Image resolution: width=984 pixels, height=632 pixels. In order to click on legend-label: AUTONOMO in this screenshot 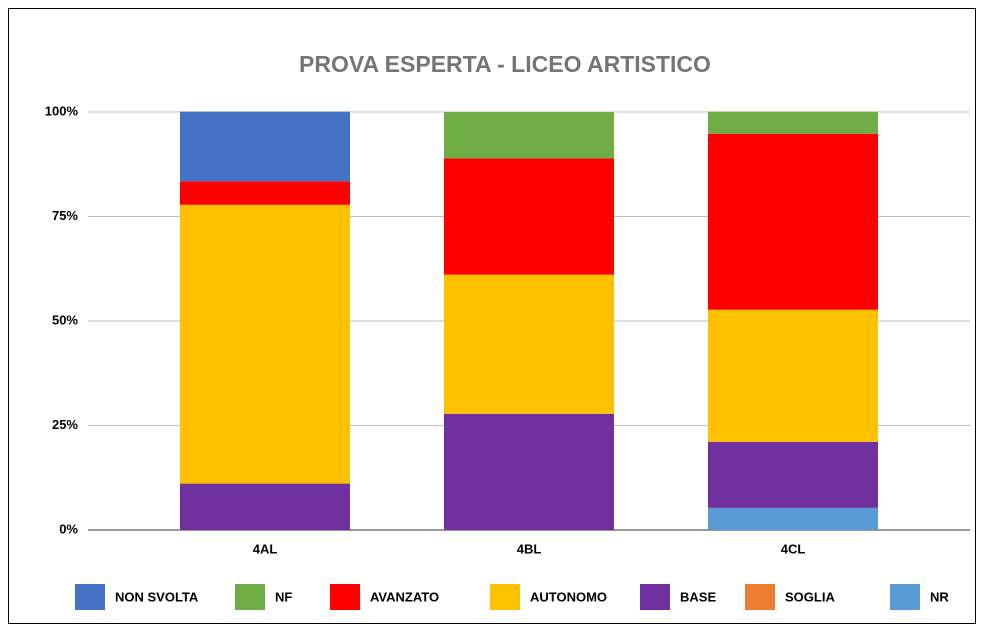, I will do `click(568, 596)`.